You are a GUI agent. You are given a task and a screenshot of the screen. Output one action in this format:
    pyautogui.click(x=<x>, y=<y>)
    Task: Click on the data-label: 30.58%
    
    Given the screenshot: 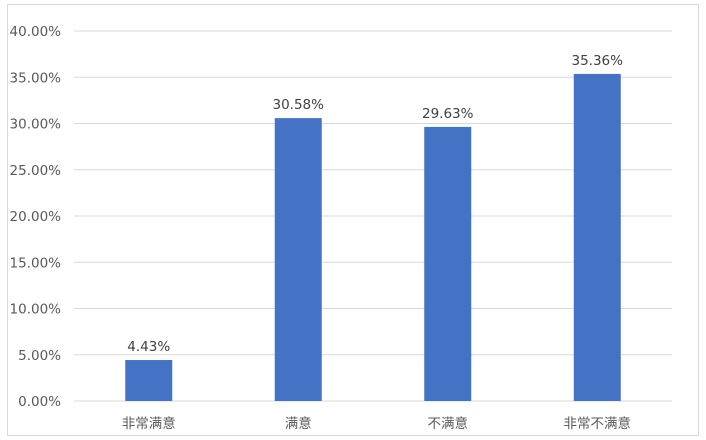 What is the action you would take?
    pyautogui.click(x=299, y=105)
    